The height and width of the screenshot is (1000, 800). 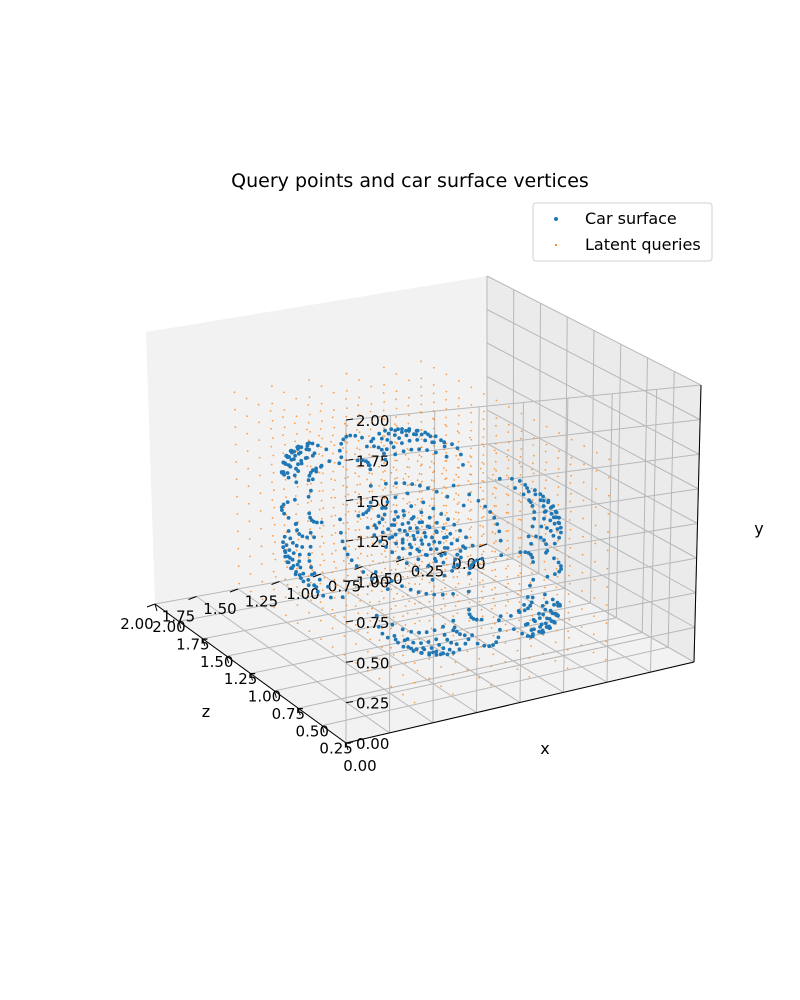 I want to click on x-tick-label: 1.00, so click(x=264, y=697).